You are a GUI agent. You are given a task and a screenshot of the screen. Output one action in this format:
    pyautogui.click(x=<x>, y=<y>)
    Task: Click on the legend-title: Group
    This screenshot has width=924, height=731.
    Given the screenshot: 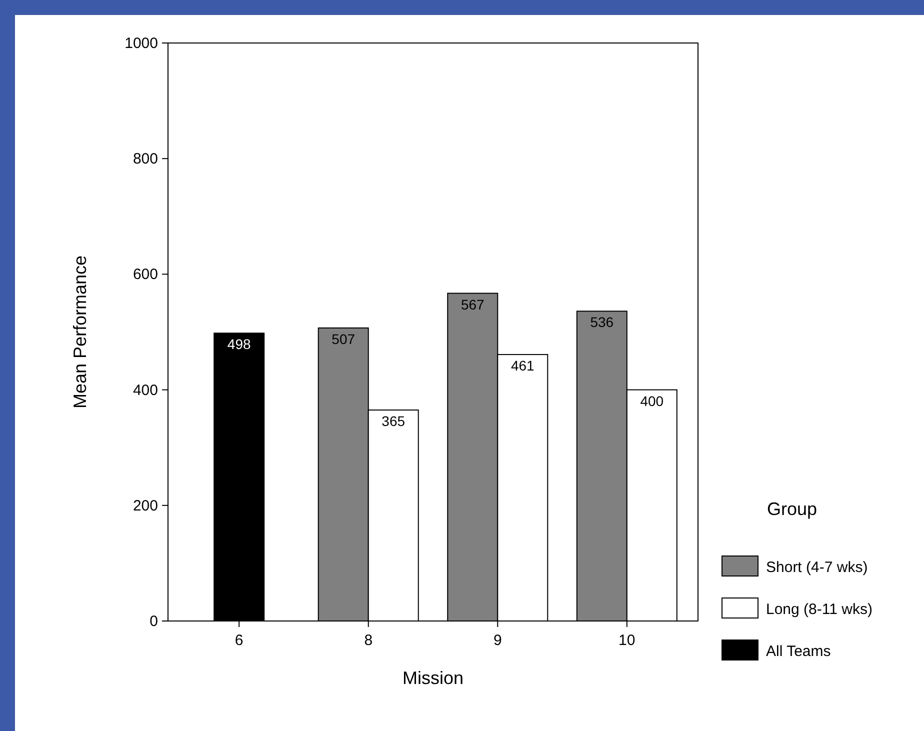 What is the action you would take?
    pyautogui.click(x=792, y=509)
    